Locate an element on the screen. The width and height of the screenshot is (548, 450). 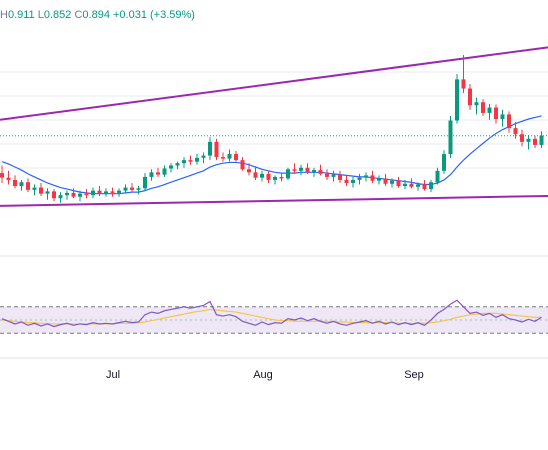
month-label: Jul is located at coordinates (113, 375).